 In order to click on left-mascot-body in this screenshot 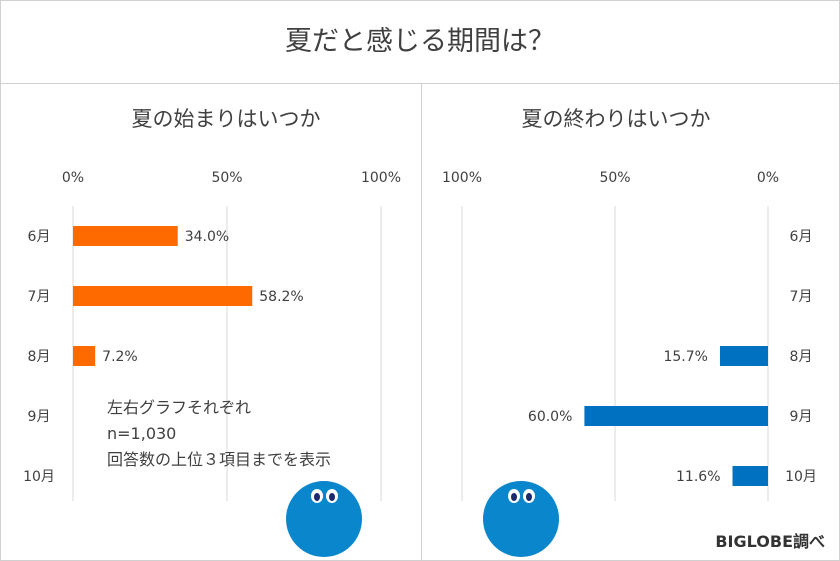, I will do `click(324, 519)`.